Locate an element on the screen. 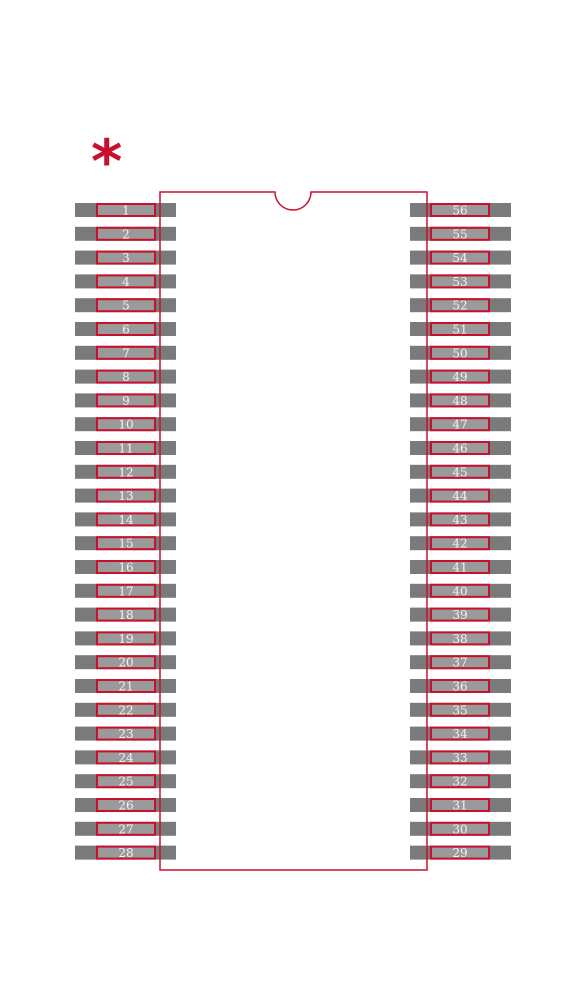 This screenshot has width=586, height=1000. pin-2: 2 is located at coordinates (125, 233).